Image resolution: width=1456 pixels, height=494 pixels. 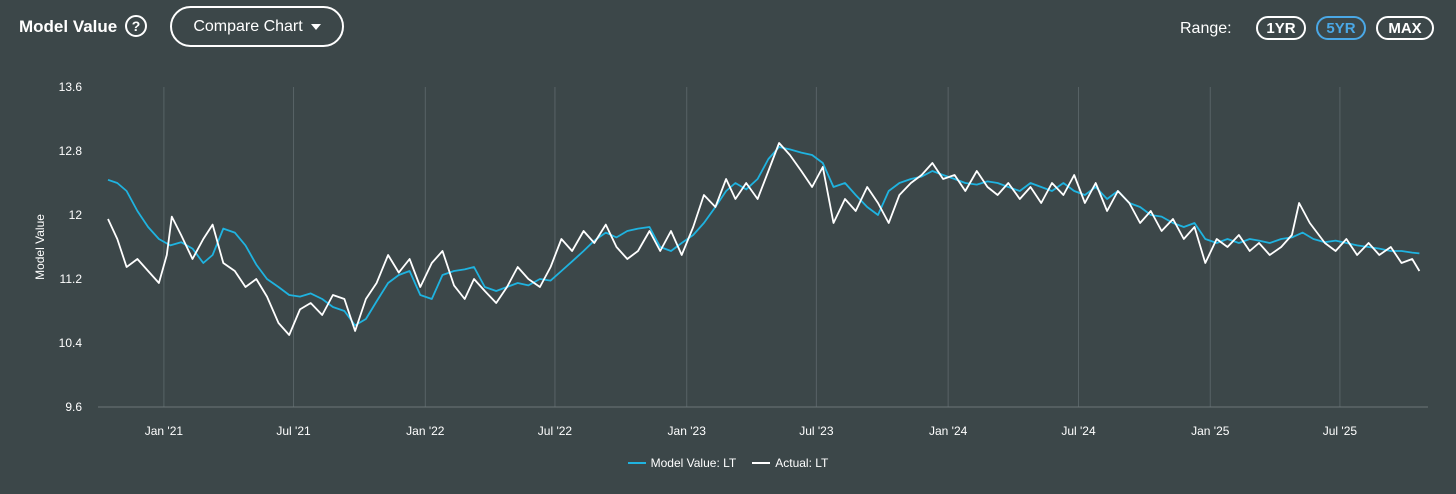 I want to click on x-tick-label: Jan '25, so click(x=1210, y=431).